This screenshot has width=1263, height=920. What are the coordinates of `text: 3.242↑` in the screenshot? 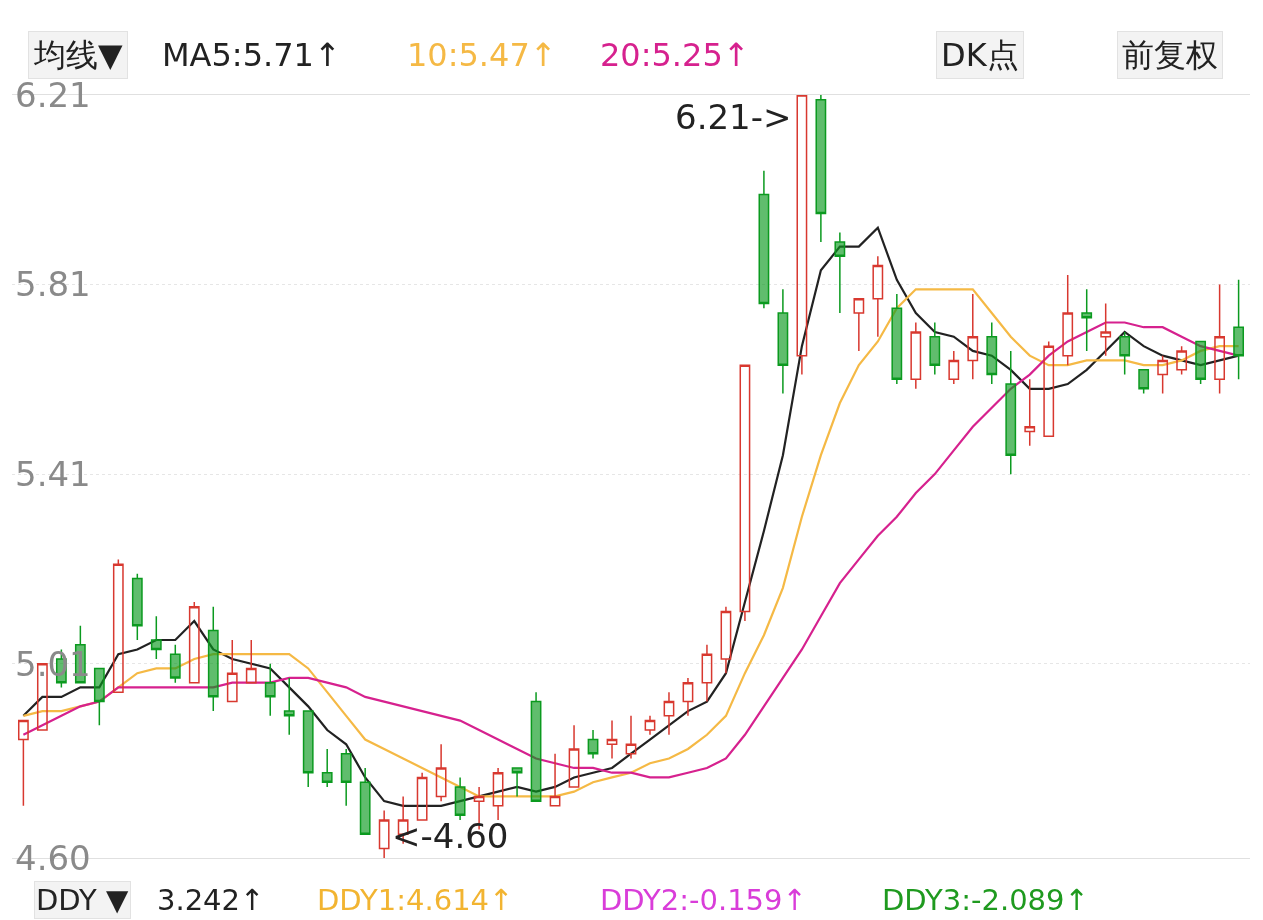 It's located at (211, 900).